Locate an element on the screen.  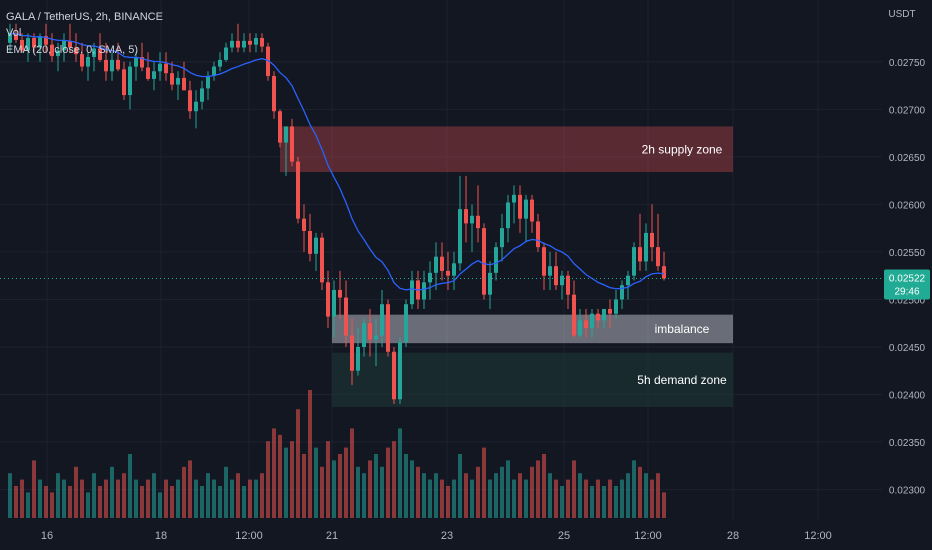
zone-label-supply: 2h supply zone is located at coordinates (682, 149).